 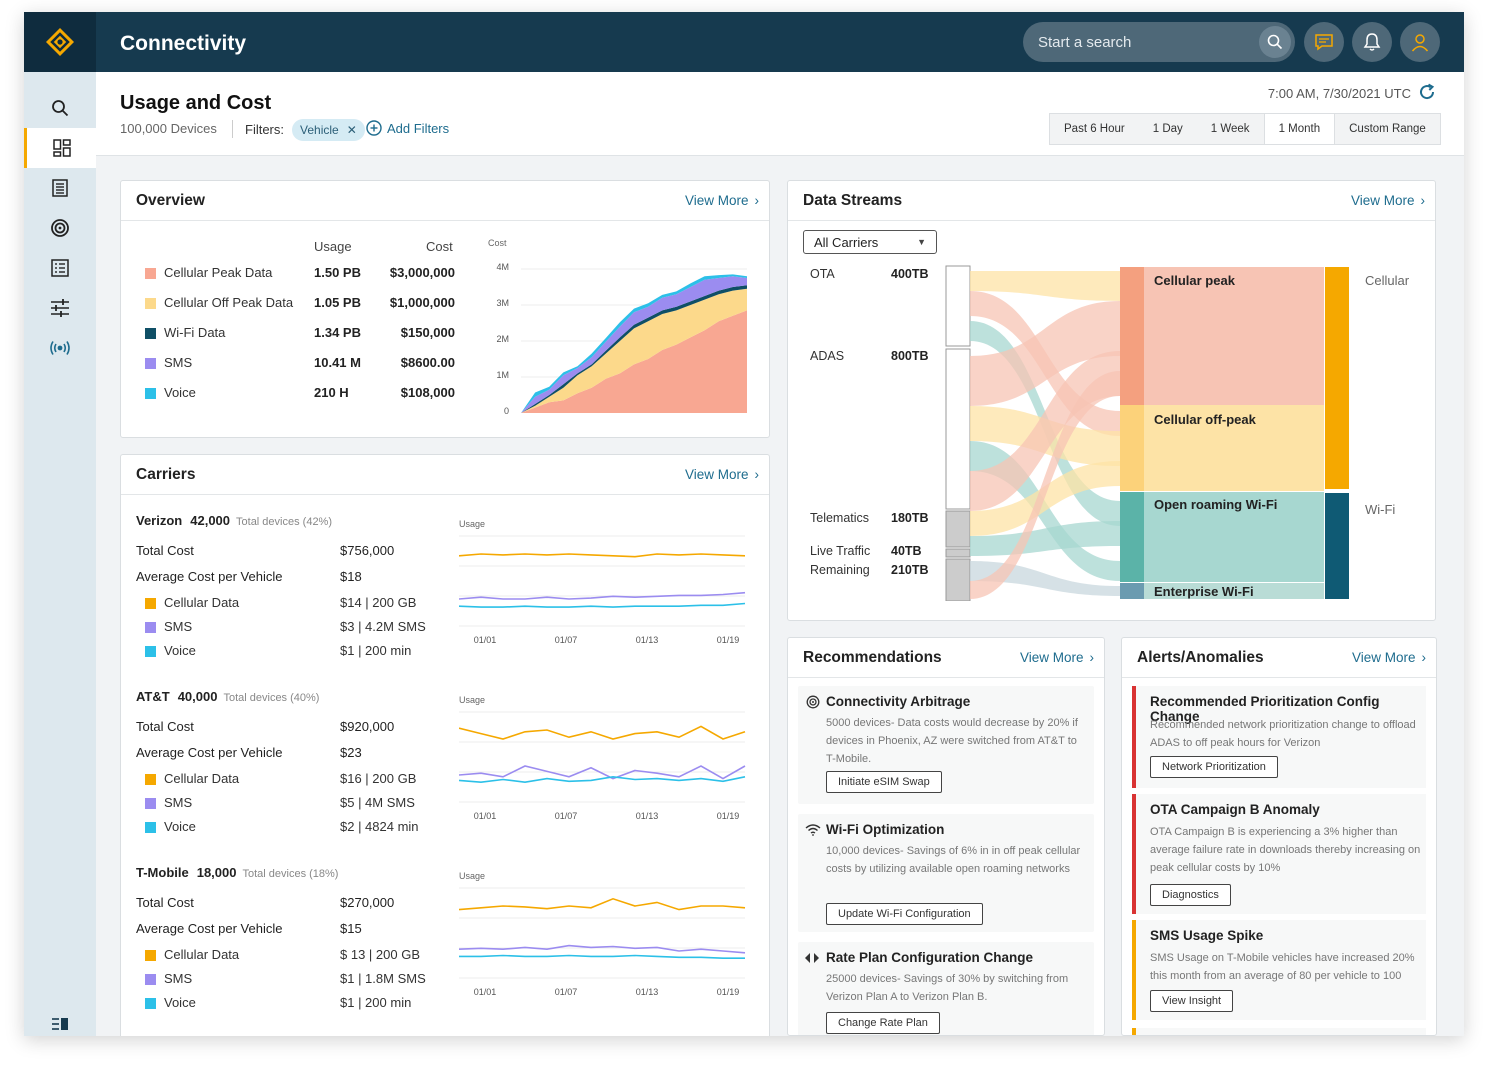 What do you see at coordinates (377, 802) in the screenshot?
I see `sms-value: $5 | 4M SMS` at bounding box center [377, 802].